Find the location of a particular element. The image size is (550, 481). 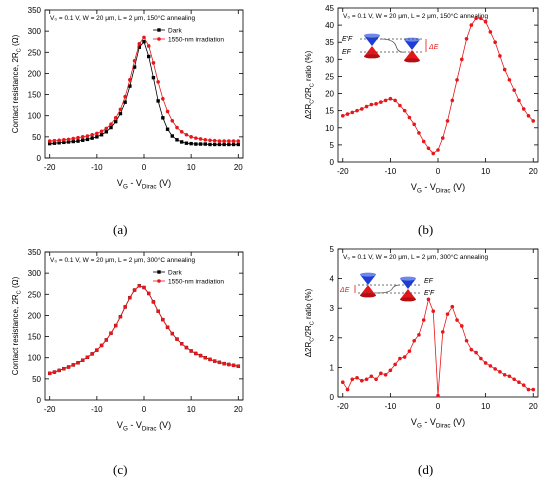

legend-label: 1550-nm irradiation is located at coordinates (196, 282).